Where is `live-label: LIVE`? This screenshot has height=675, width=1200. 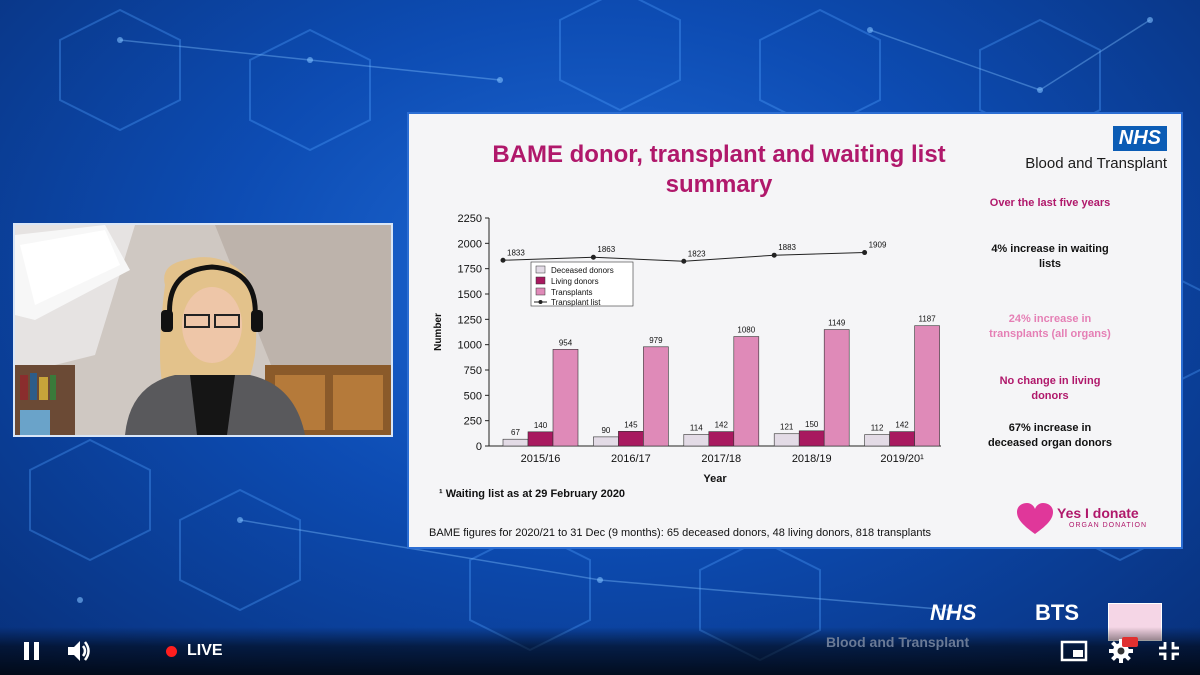
live-label: LIVE is located at coordinates (205, 650).